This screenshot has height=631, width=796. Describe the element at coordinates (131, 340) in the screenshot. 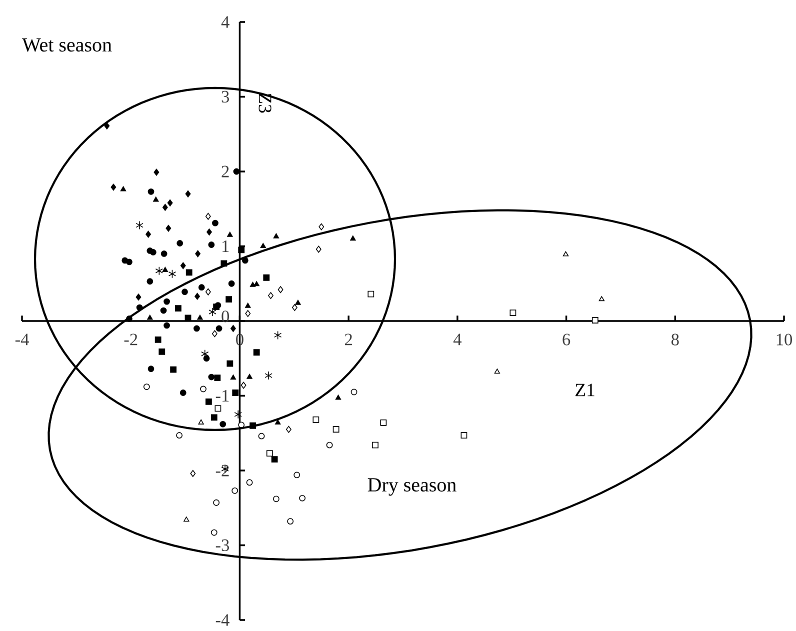

I see `x-tick-label: -2` at that location.